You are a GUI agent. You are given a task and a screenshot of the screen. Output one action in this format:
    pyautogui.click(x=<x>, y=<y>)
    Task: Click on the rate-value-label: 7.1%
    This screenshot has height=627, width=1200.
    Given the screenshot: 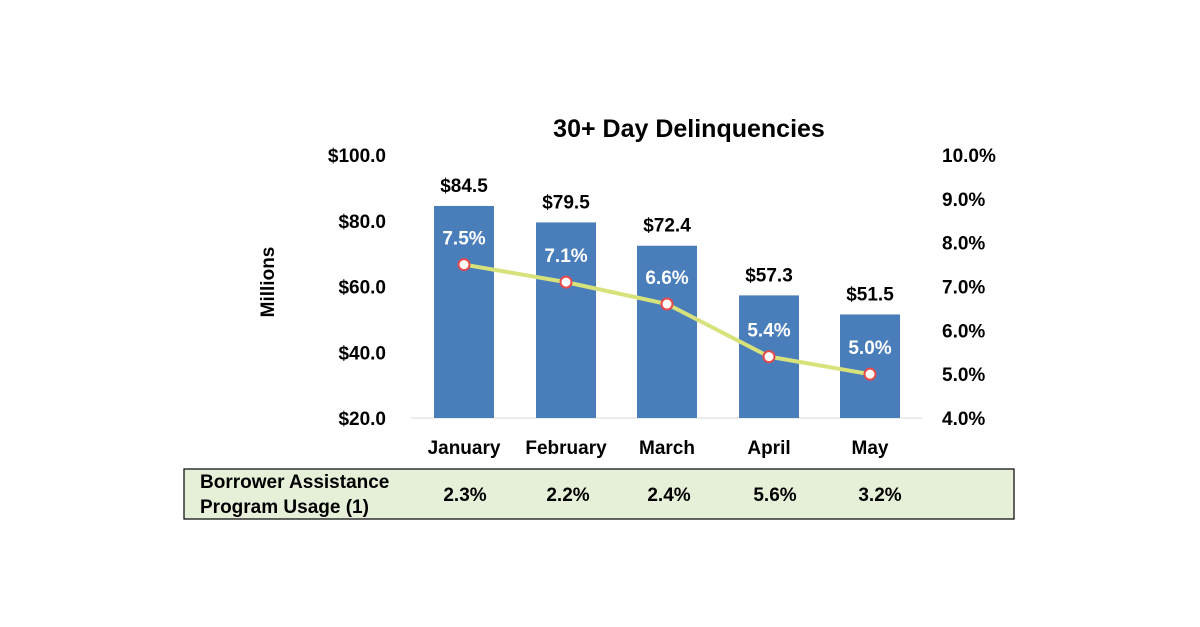 What is the action you would take?
    pyautogui.click(x=565, y=256)
    